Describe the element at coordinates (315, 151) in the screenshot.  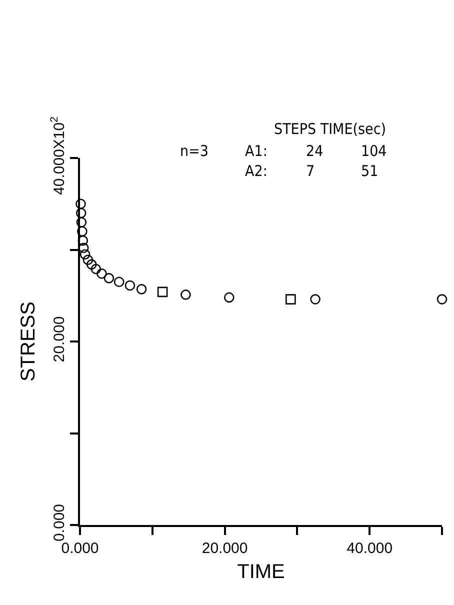
I see `annotation: 24` at that location.